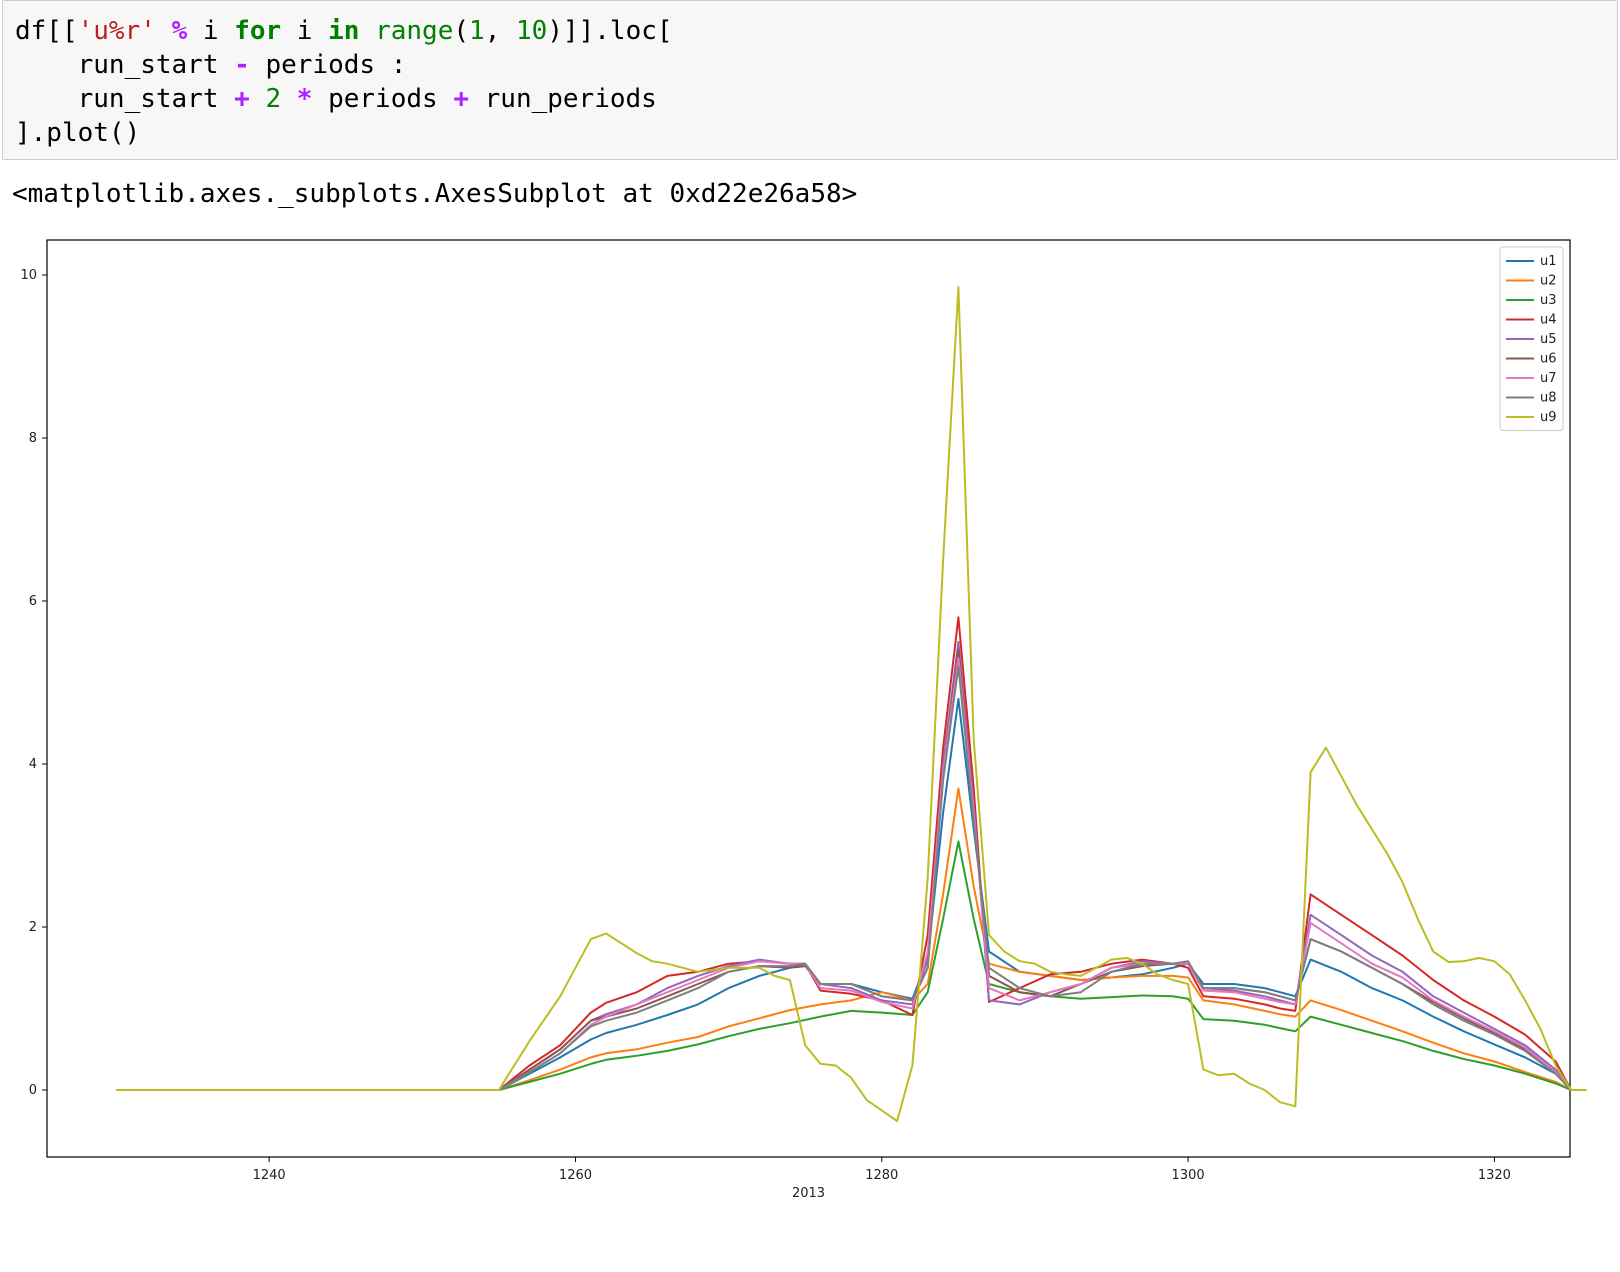 This screenshot has height=1272, width=1620. What do you see at coordinates (383, 99) in the screenshot?
I see `code-token: periods` at bounding box center [383, 99].